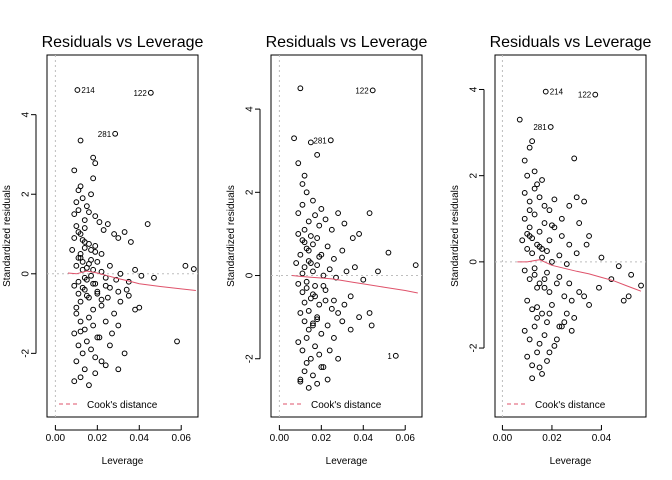 The width and height of the screenshot is (672, 480). Describe the element at coordinates (56, 438) in the screenshot. I see `x-tick-label: 0.00` at that location.